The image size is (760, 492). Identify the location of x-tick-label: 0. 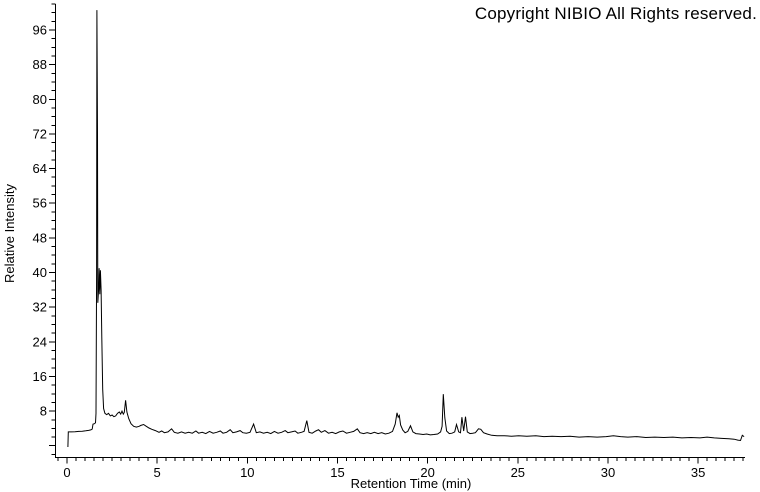
(66, 472).